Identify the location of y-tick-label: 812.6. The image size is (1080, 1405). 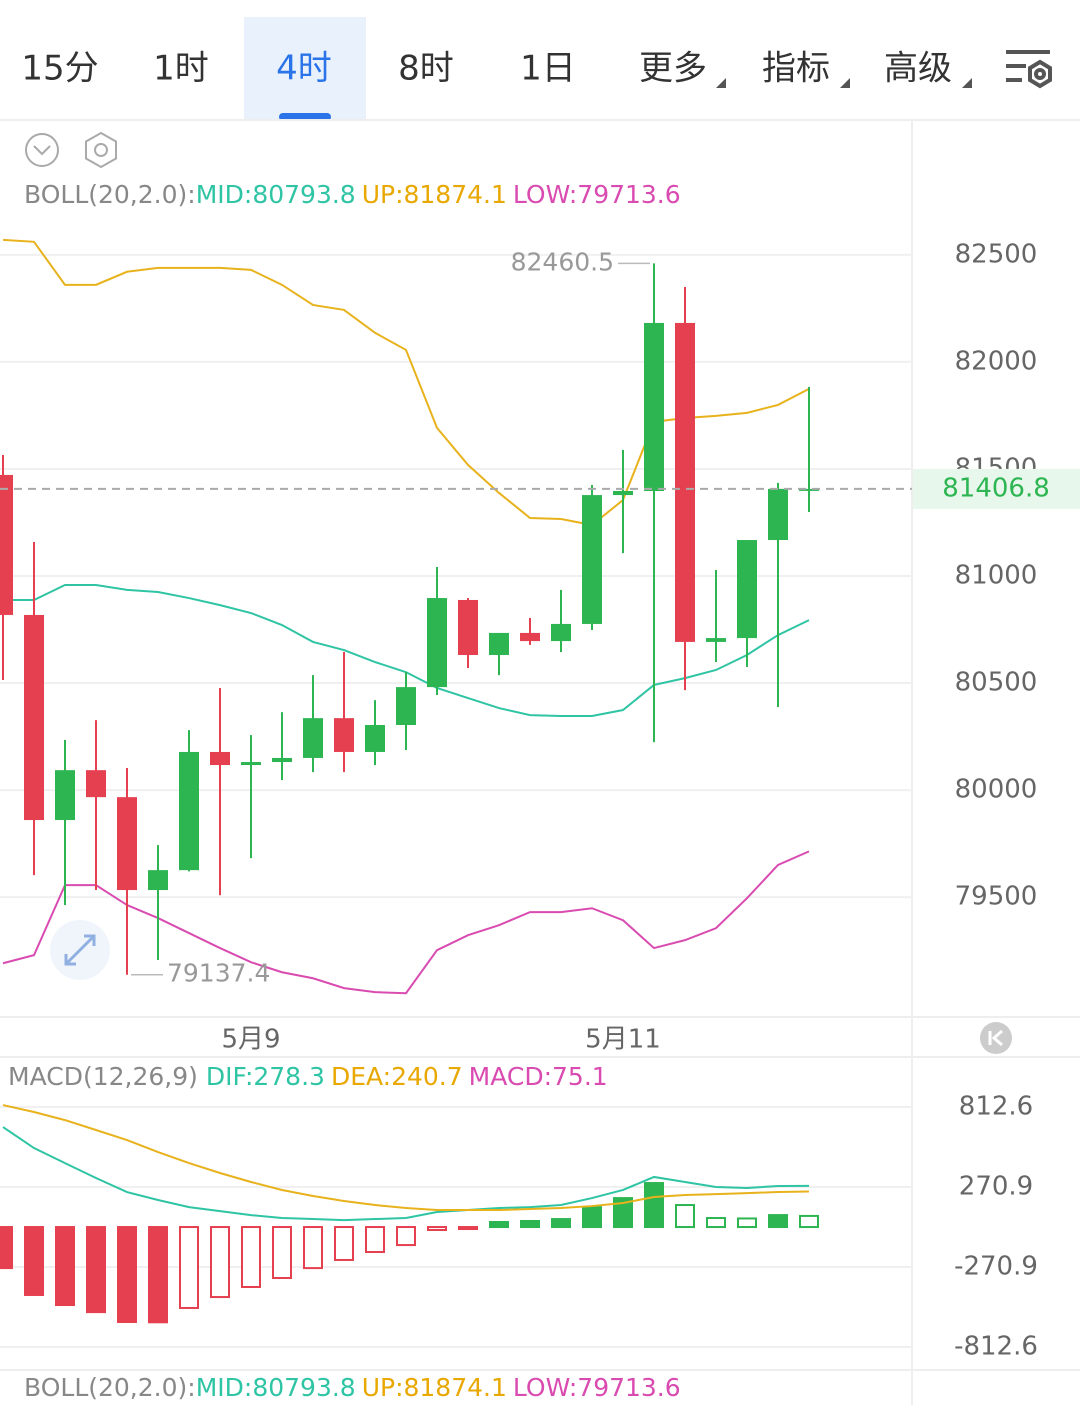
(996, 1107).